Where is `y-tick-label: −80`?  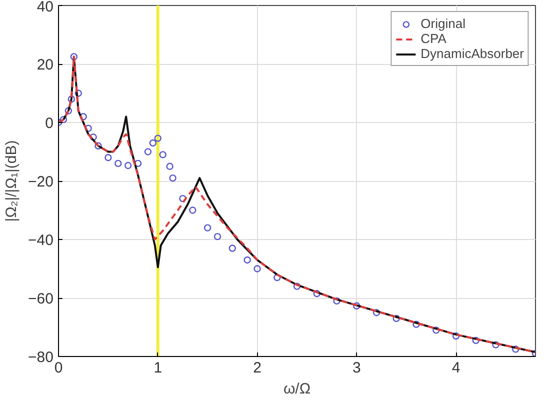 y-tick-label: −80 is located at coordinates (41, 357).